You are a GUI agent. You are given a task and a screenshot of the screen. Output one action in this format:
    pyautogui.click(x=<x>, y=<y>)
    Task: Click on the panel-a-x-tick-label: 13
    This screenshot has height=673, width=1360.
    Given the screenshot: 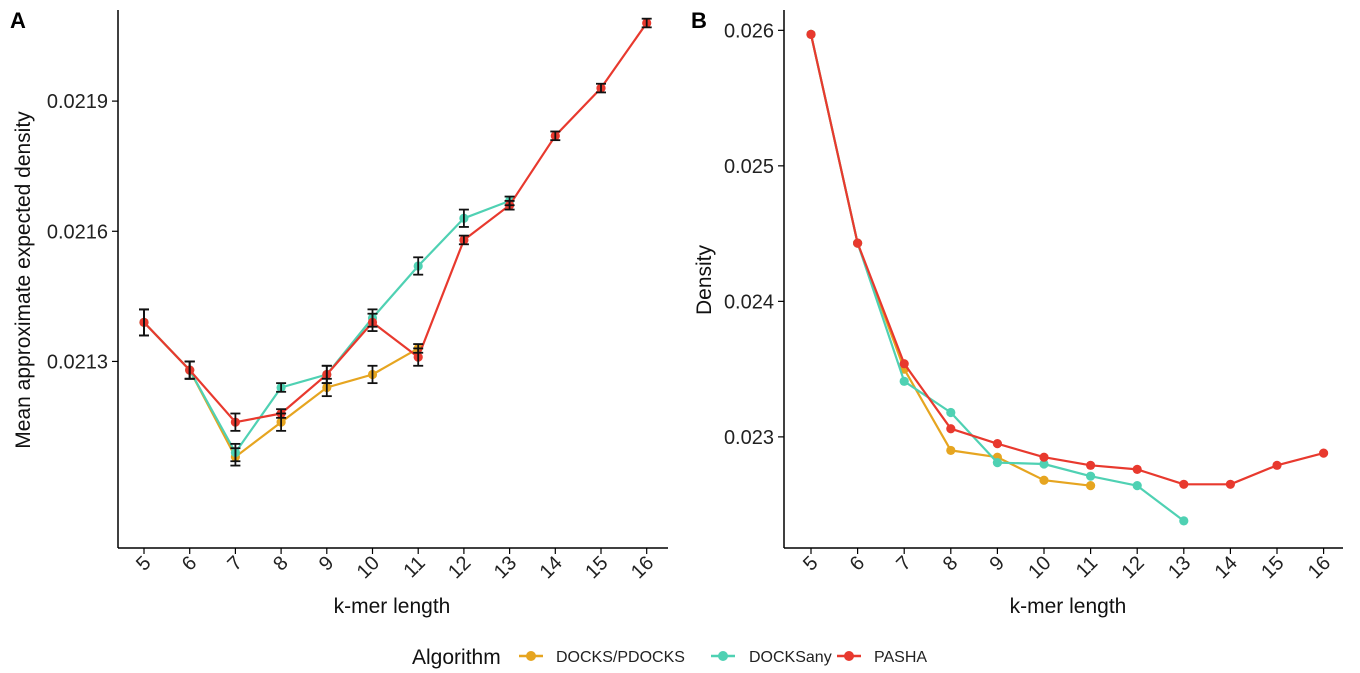 What is the action you would take?
    pyautogui.click(x=505, y=567)
    